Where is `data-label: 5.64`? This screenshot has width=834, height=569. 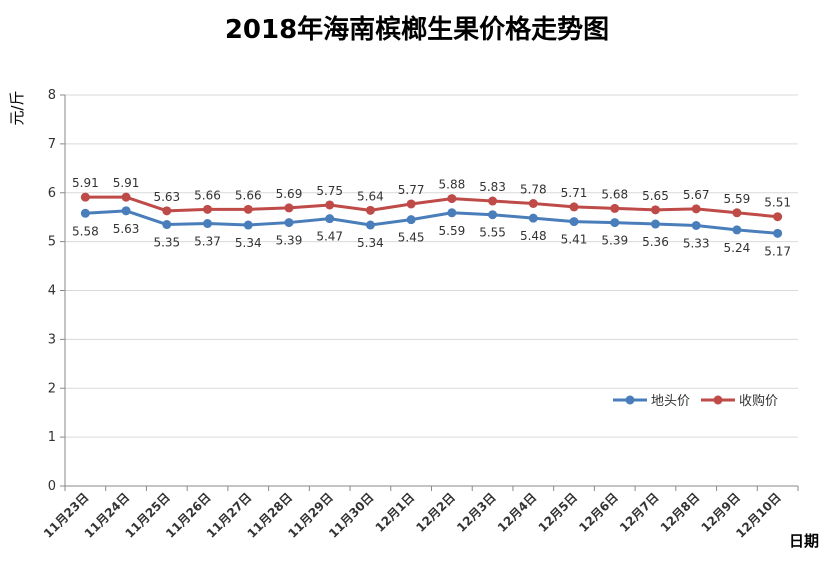
data-label: 5.64 is located at coordinates (370, 196).